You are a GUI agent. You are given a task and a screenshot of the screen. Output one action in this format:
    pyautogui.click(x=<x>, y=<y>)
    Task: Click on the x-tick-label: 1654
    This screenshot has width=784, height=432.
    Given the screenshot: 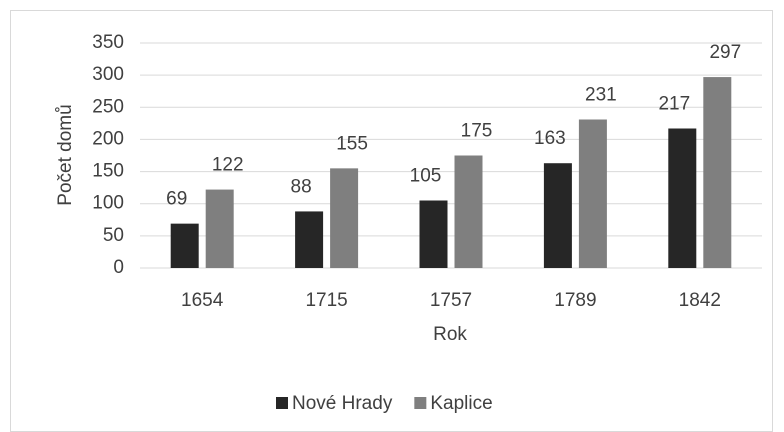 What is the action you would take?
    pyautogui.click(x=202, y=300)
    